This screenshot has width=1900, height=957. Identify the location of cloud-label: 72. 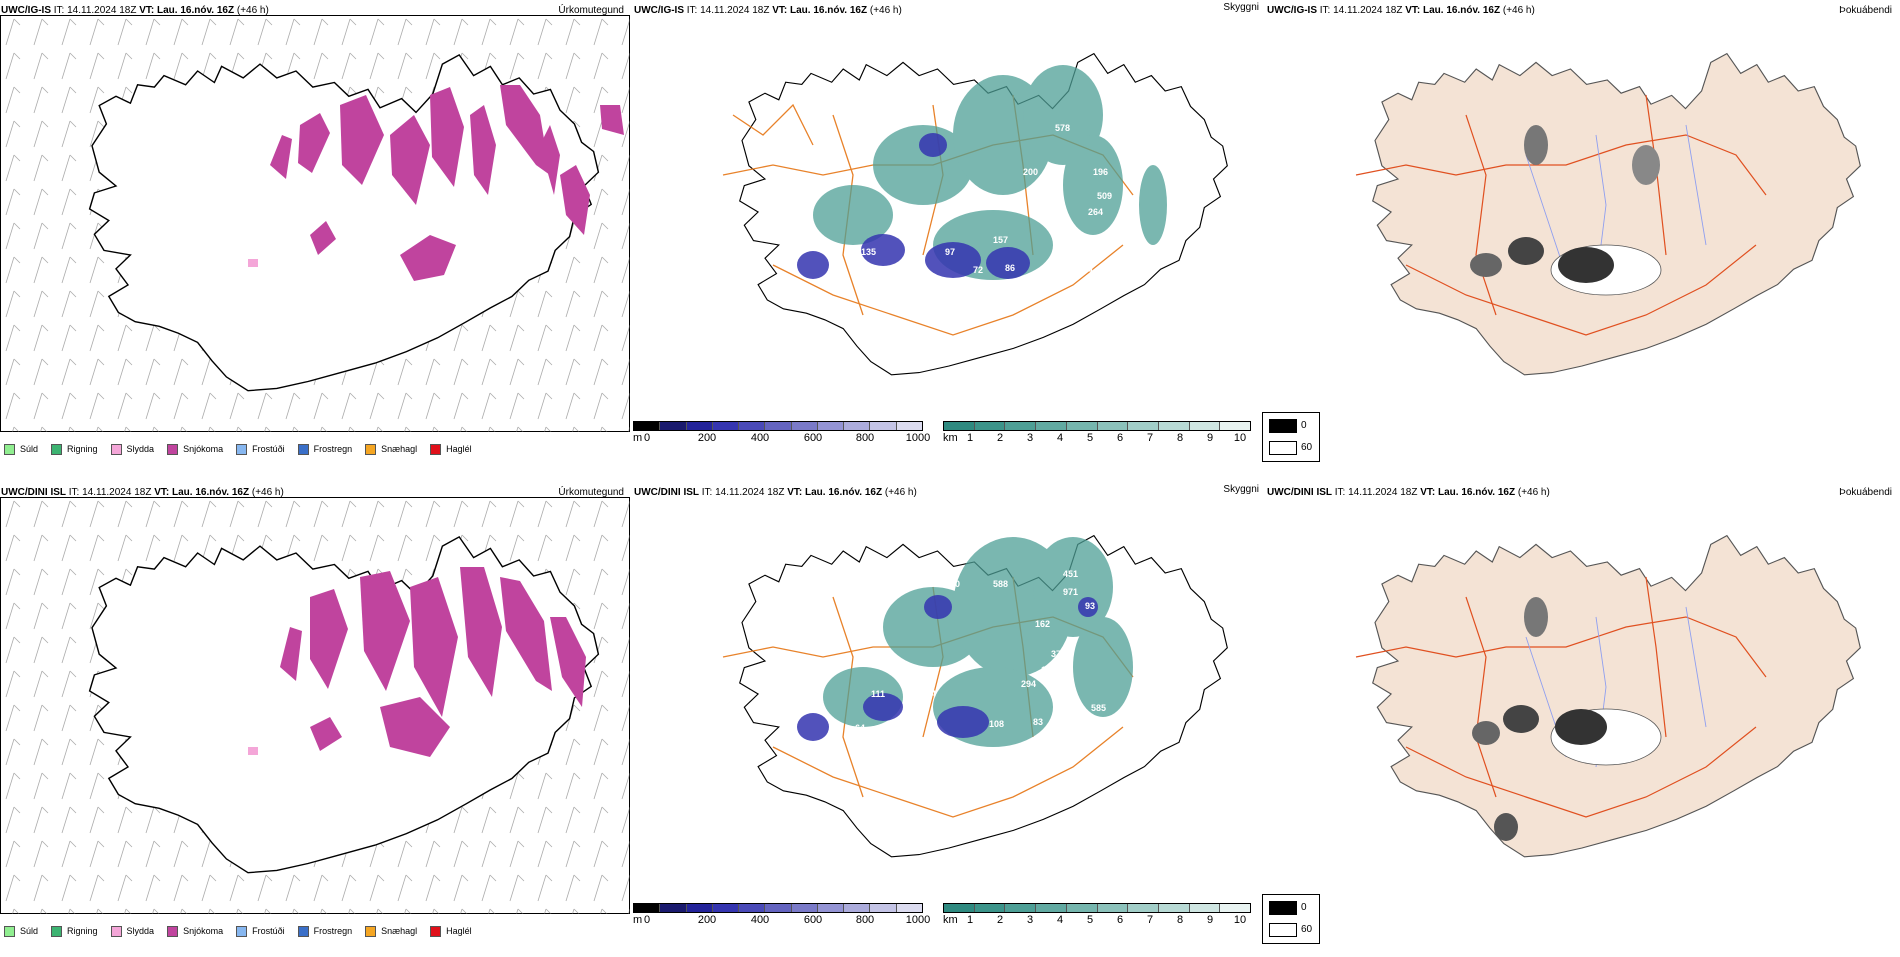
(978, 270).